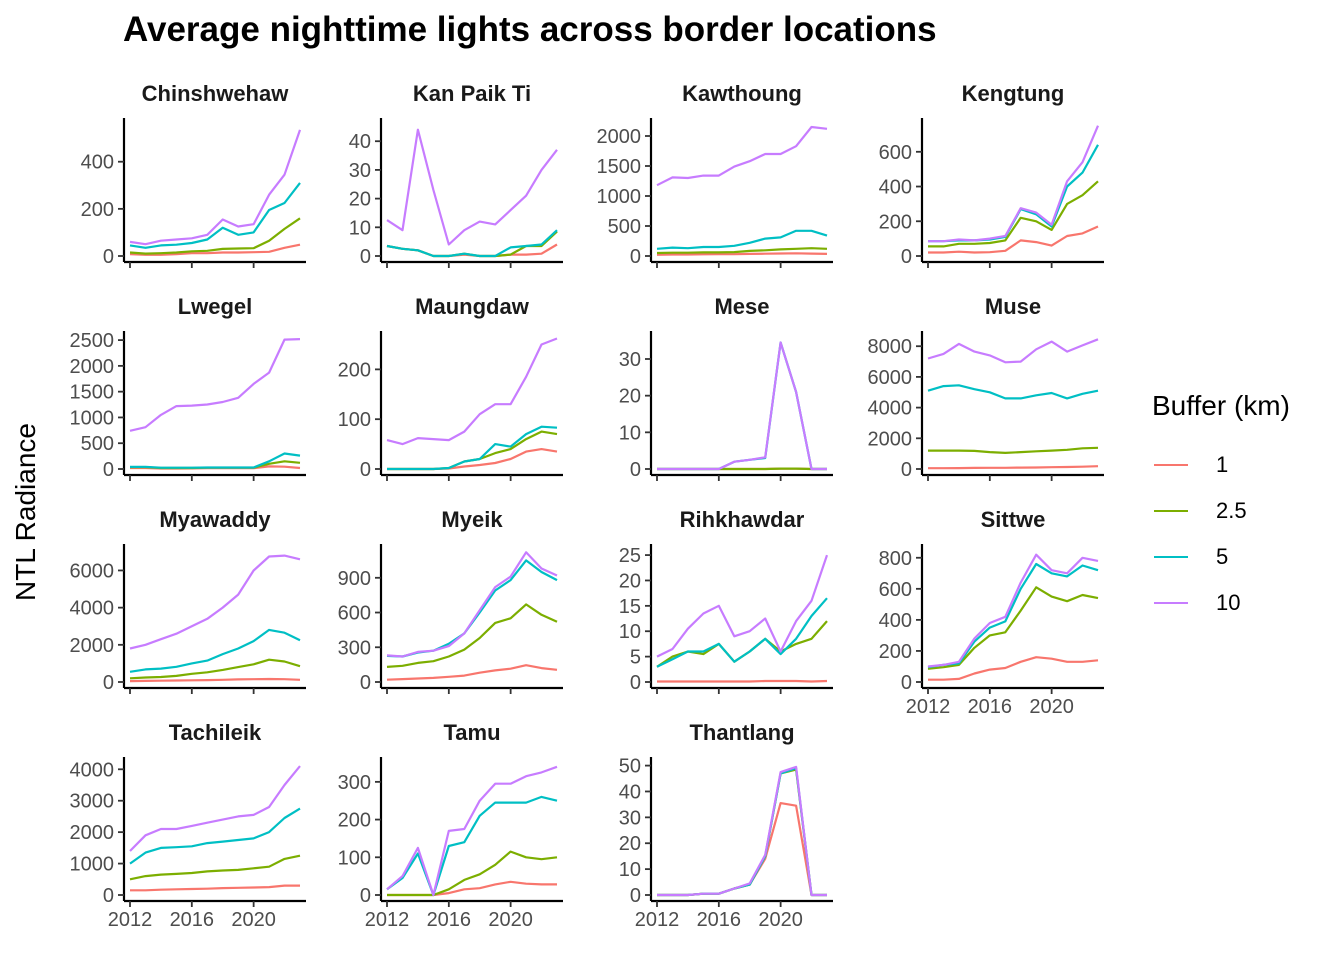 The width and height of the screenshot is (1344, 960). I want to click on facet-panel: Tachileik 0 1000 2000 3000 4000 2012 2016 2020, so click(188, 825).